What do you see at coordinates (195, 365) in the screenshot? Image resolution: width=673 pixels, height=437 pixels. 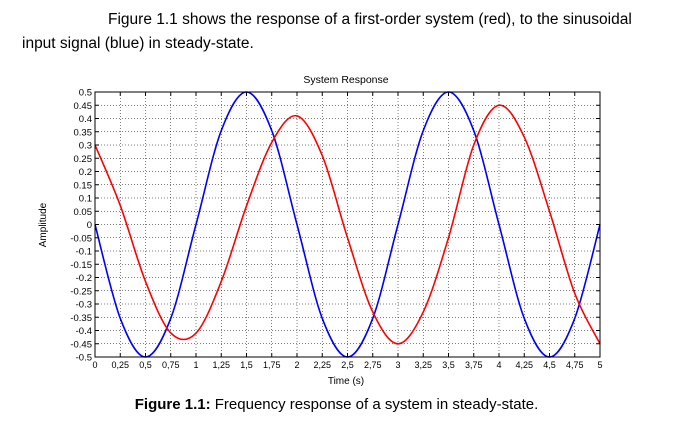 I see `x-tick-label: 1` at bounding box center [195, 365].